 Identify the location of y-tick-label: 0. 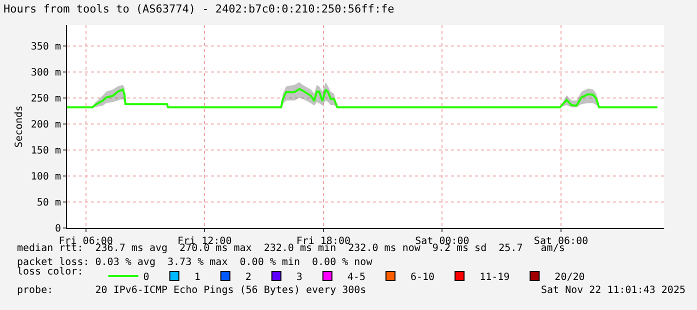
(57, 229).